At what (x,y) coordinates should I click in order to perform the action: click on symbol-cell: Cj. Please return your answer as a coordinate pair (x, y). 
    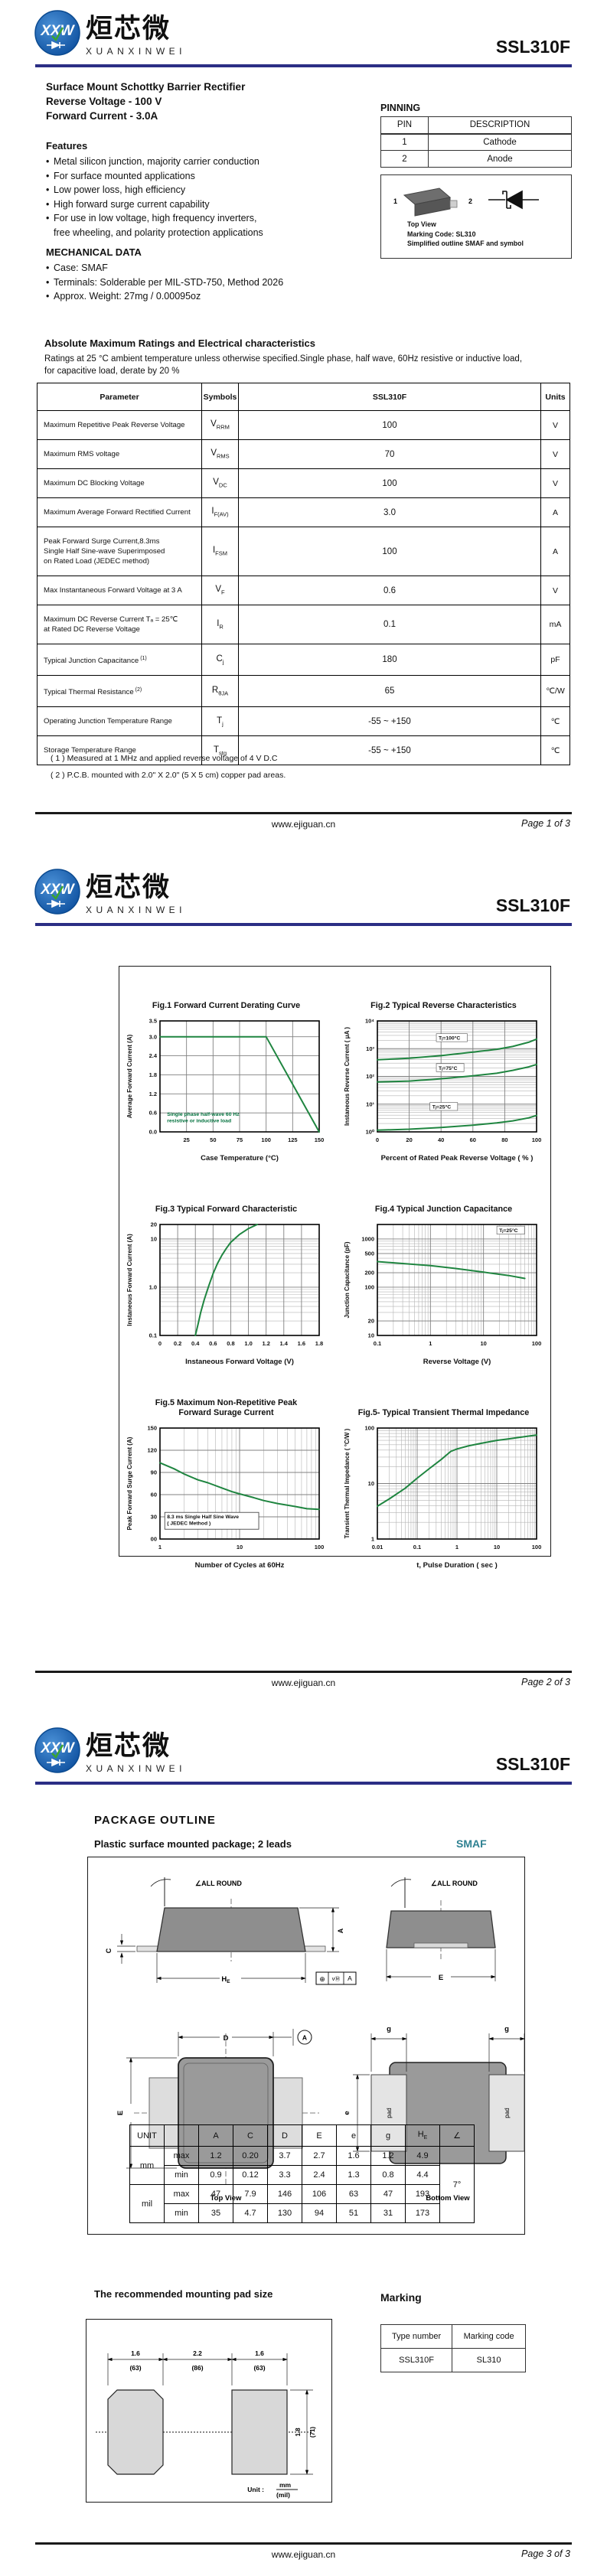
    Looking at the image, I should click on (220, 660).